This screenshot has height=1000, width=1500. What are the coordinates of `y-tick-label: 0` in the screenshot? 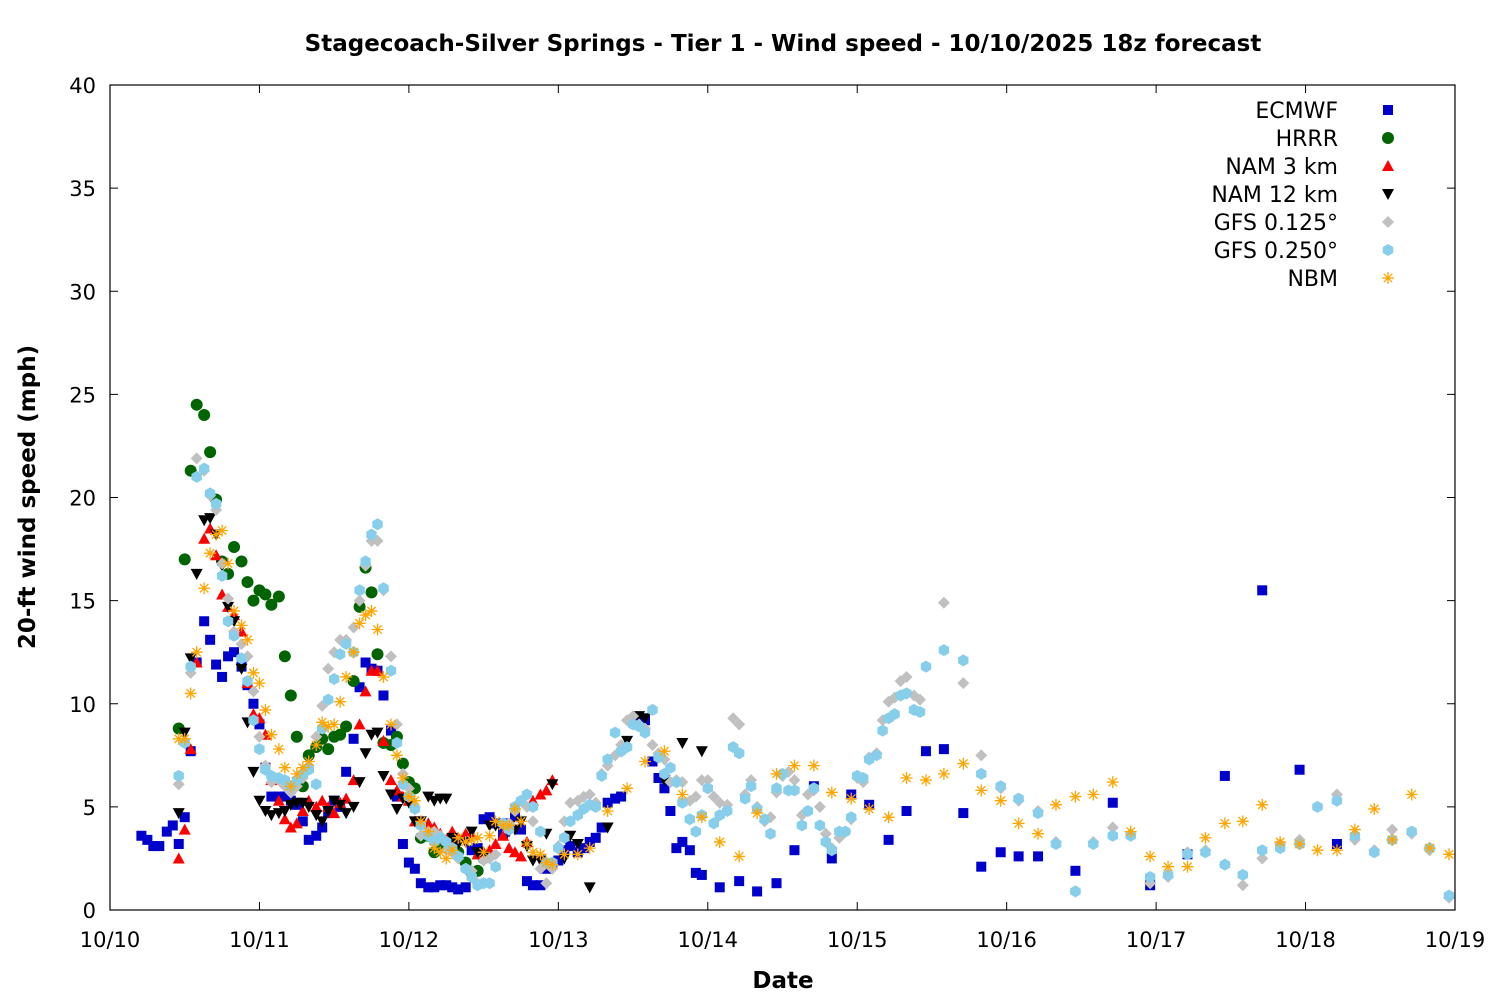 It's located at (89, 911).